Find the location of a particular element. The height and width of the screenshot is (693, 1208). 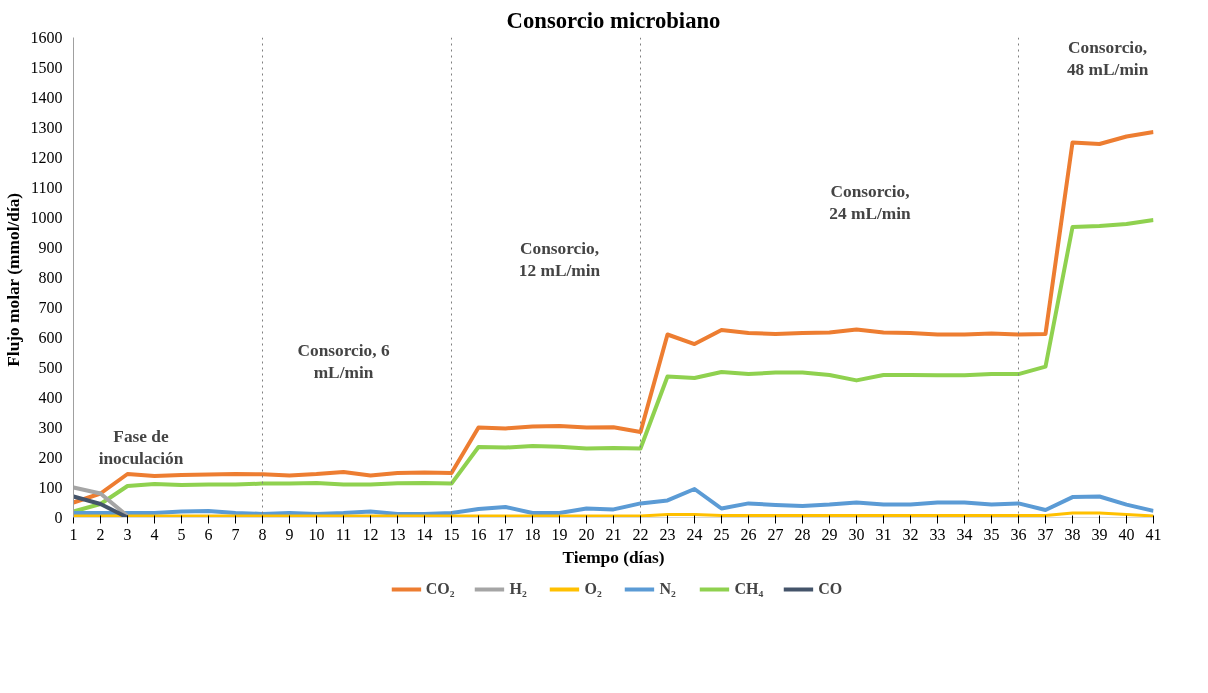

legend-label: N₂ is located at coordinates (668, 589).